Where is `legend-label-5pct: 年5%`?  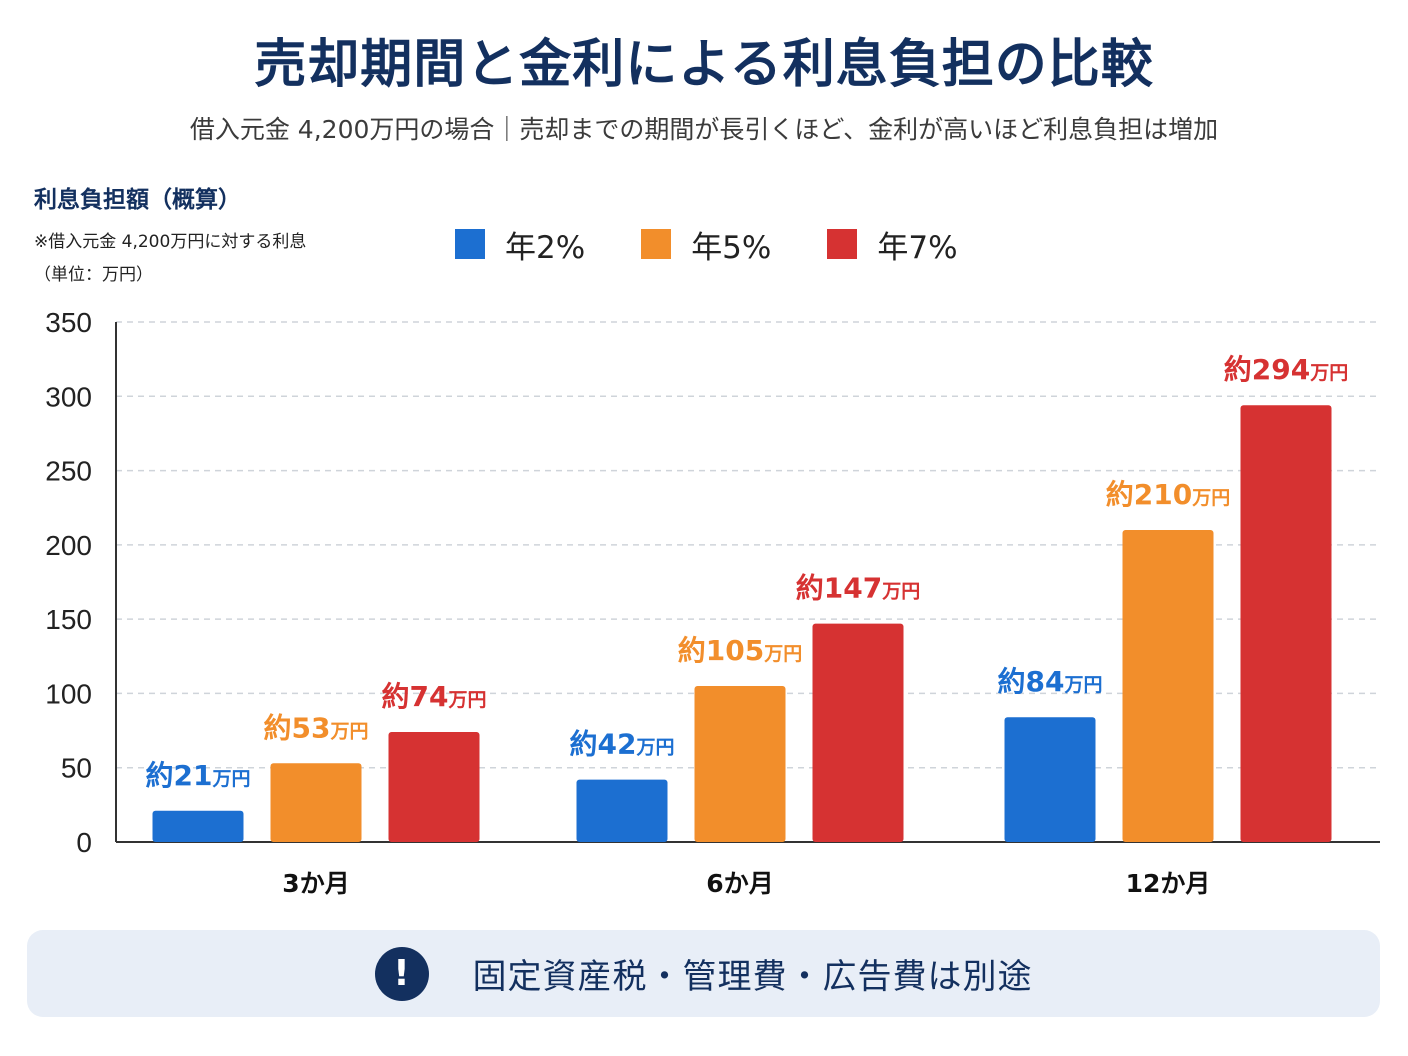
legend-label-5pct: 年5% is located at coordinates (731, 247).